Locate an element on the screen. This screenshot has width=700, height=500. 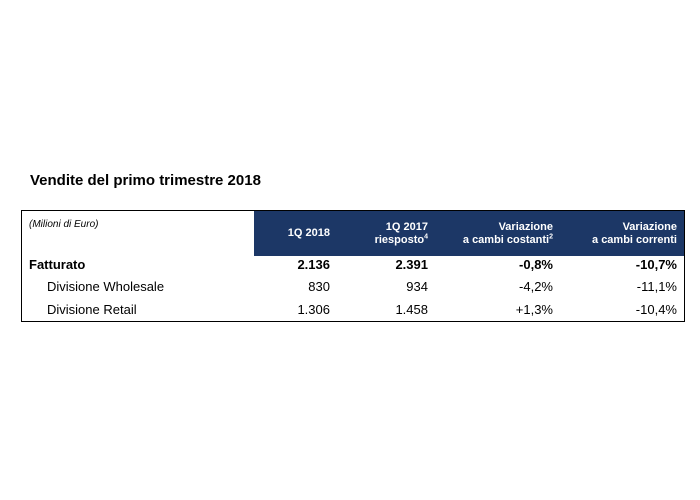
table-row: Fatturato 2.136 2.391 -0,8% -10,7% is located at coordinates (353, 266).